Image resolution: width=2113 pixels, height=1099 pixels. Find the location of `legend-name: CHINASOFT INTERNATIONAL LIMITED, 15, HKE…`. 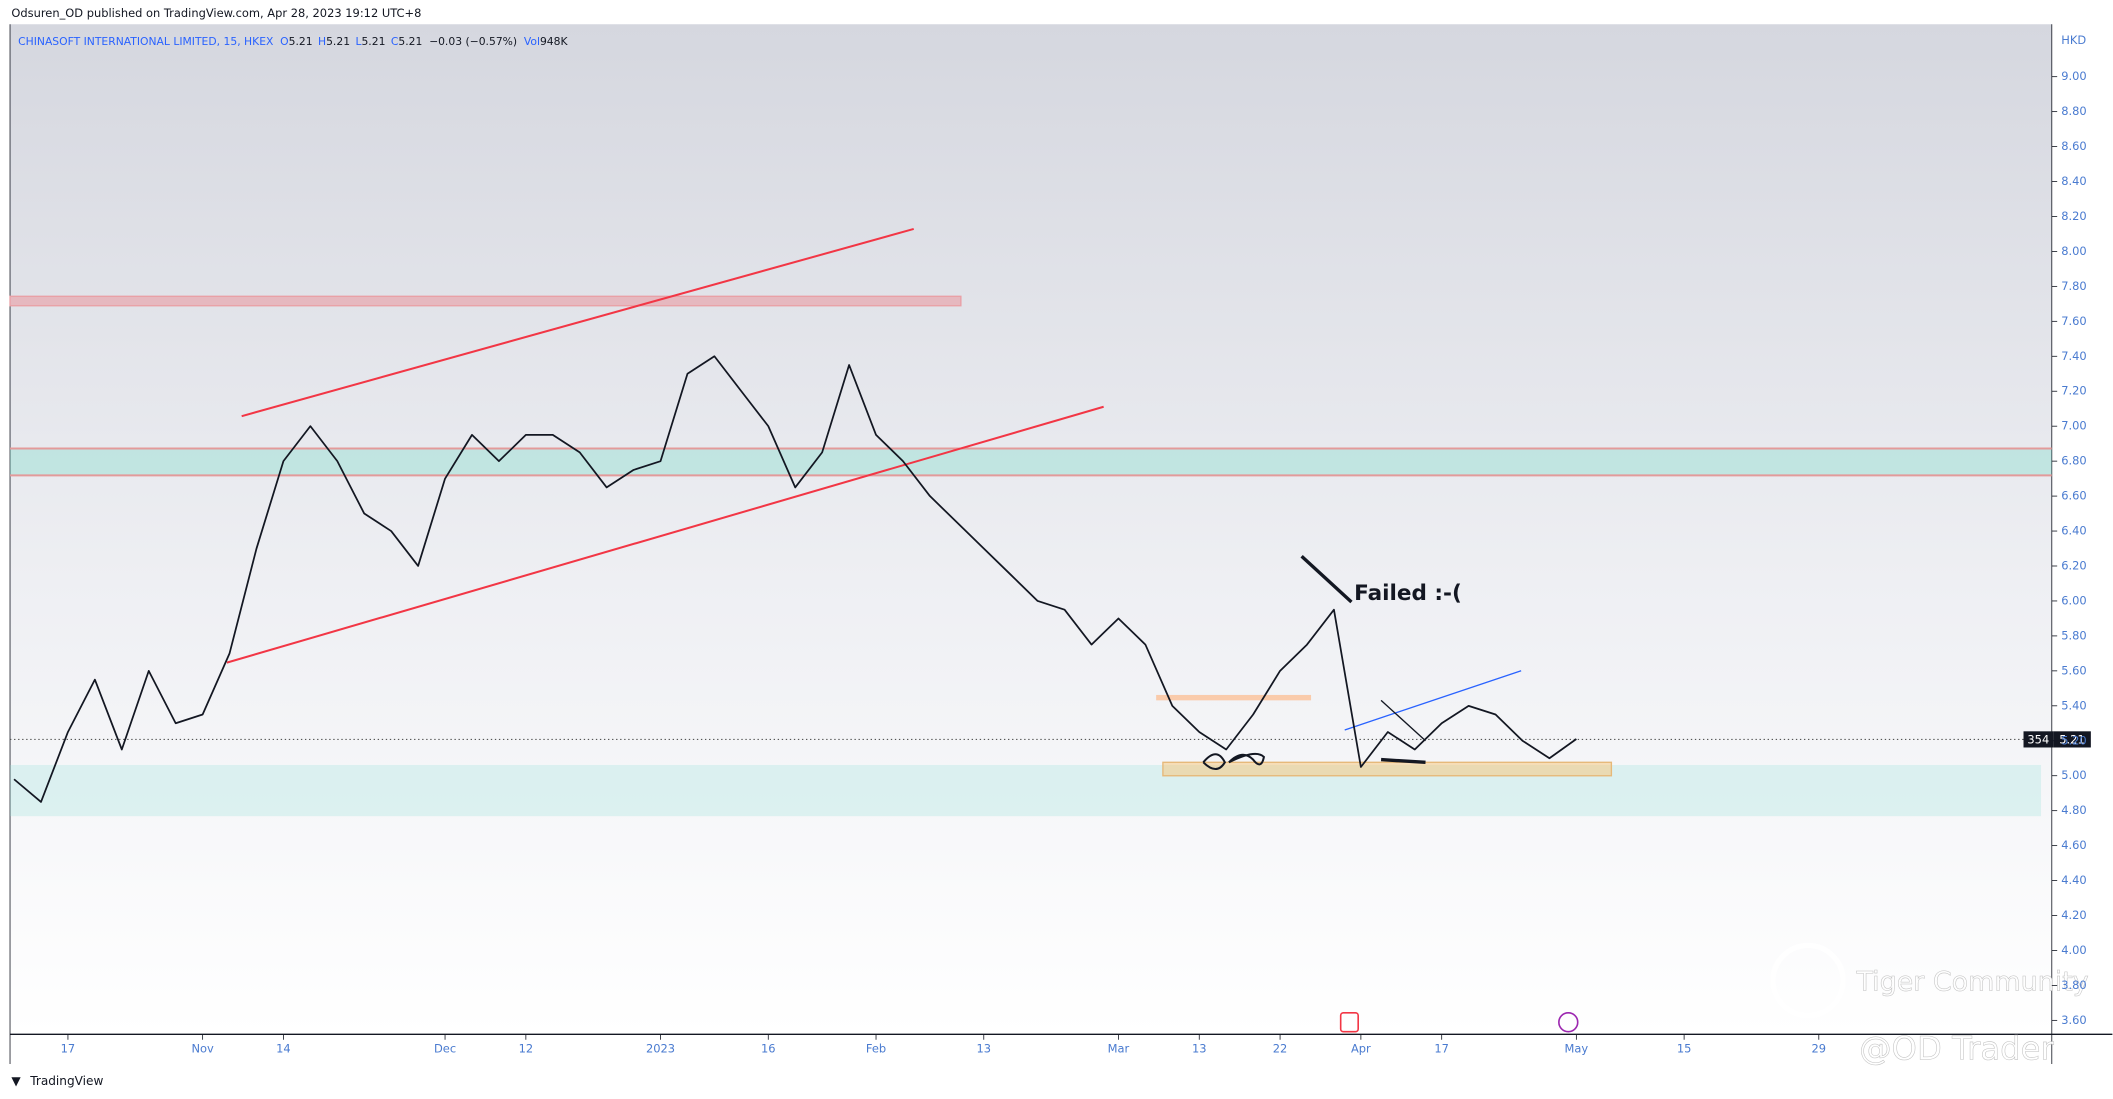

legend-name: CHINASOFT INTERNATIONAL LIMITED, 15, HKE… is located at coordinates (146, 41).